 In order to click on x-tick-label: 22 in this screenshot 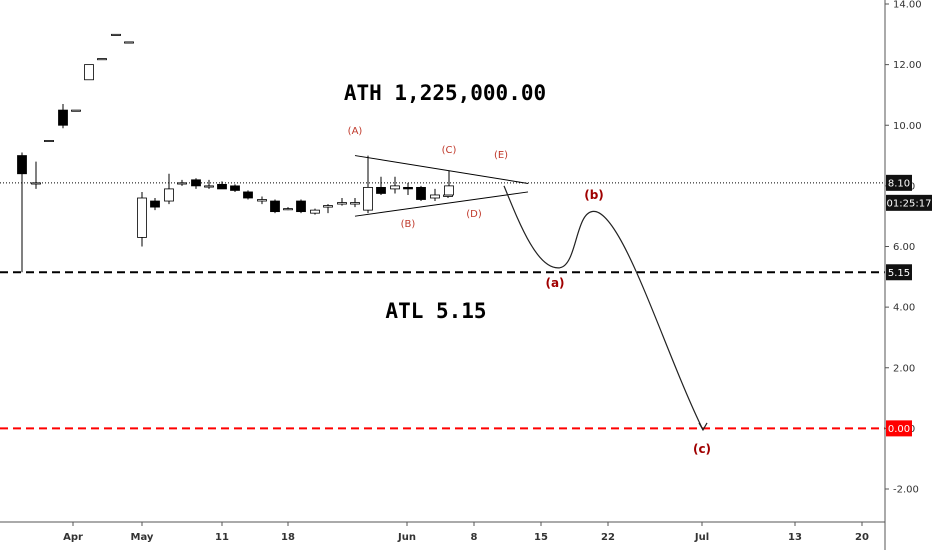, I will do `click(608, 537)`.